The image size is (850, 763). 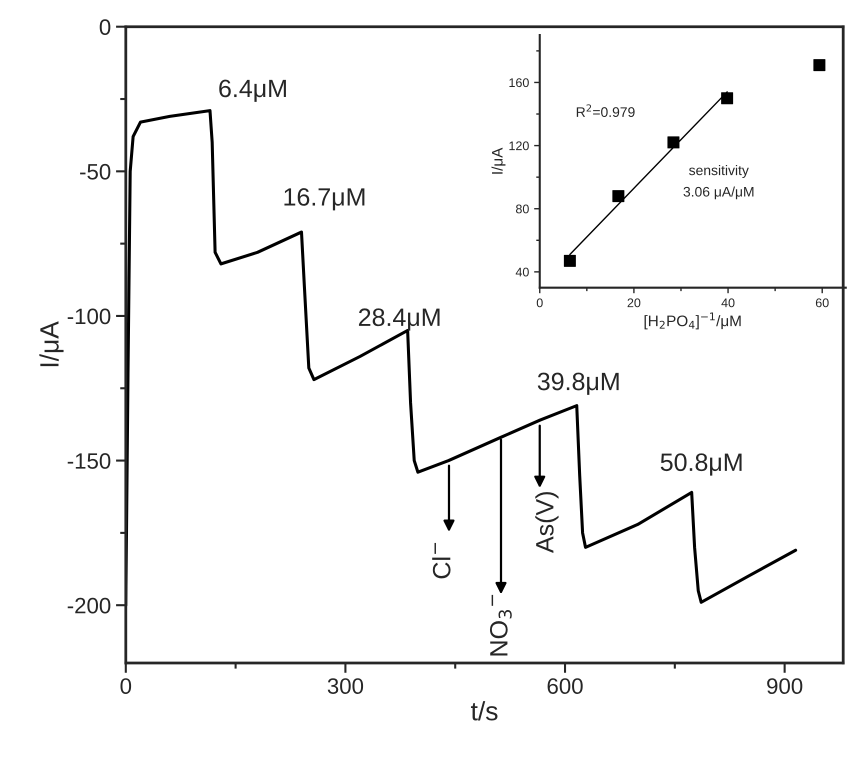 What do you see at coordinates (565, 686) in the screenshot?
I see `x-tick-label: 600` at bounding box center [565, 686].